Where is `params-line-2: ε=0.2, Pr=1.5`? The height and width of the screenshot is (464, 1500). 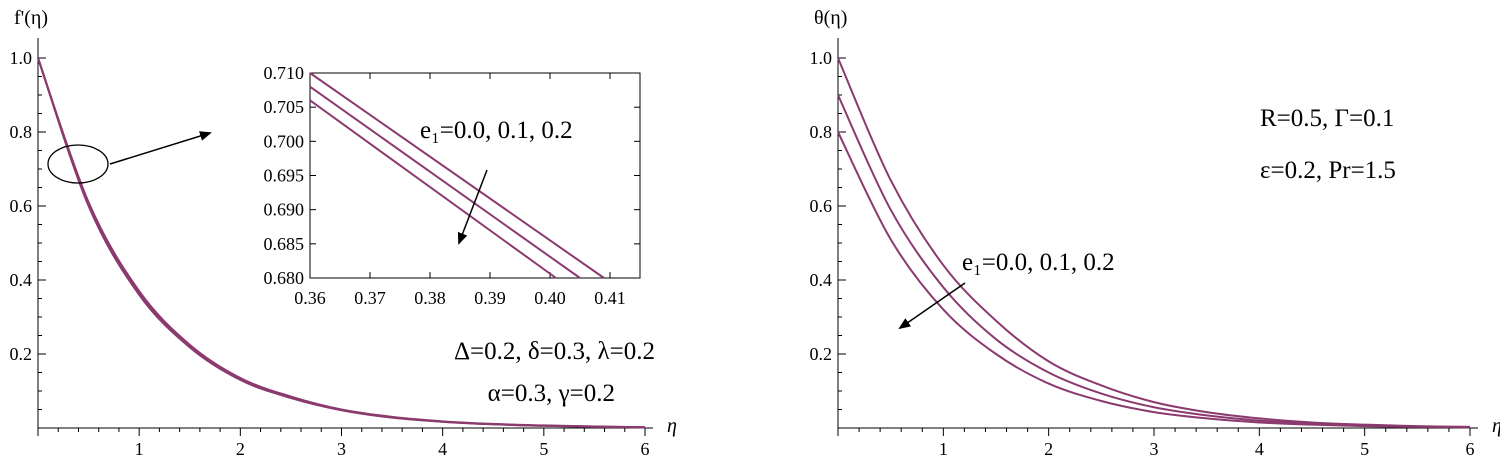
params-line-2: ε=0.2, Pr=1.5 is located at coordinates (1328, 170).